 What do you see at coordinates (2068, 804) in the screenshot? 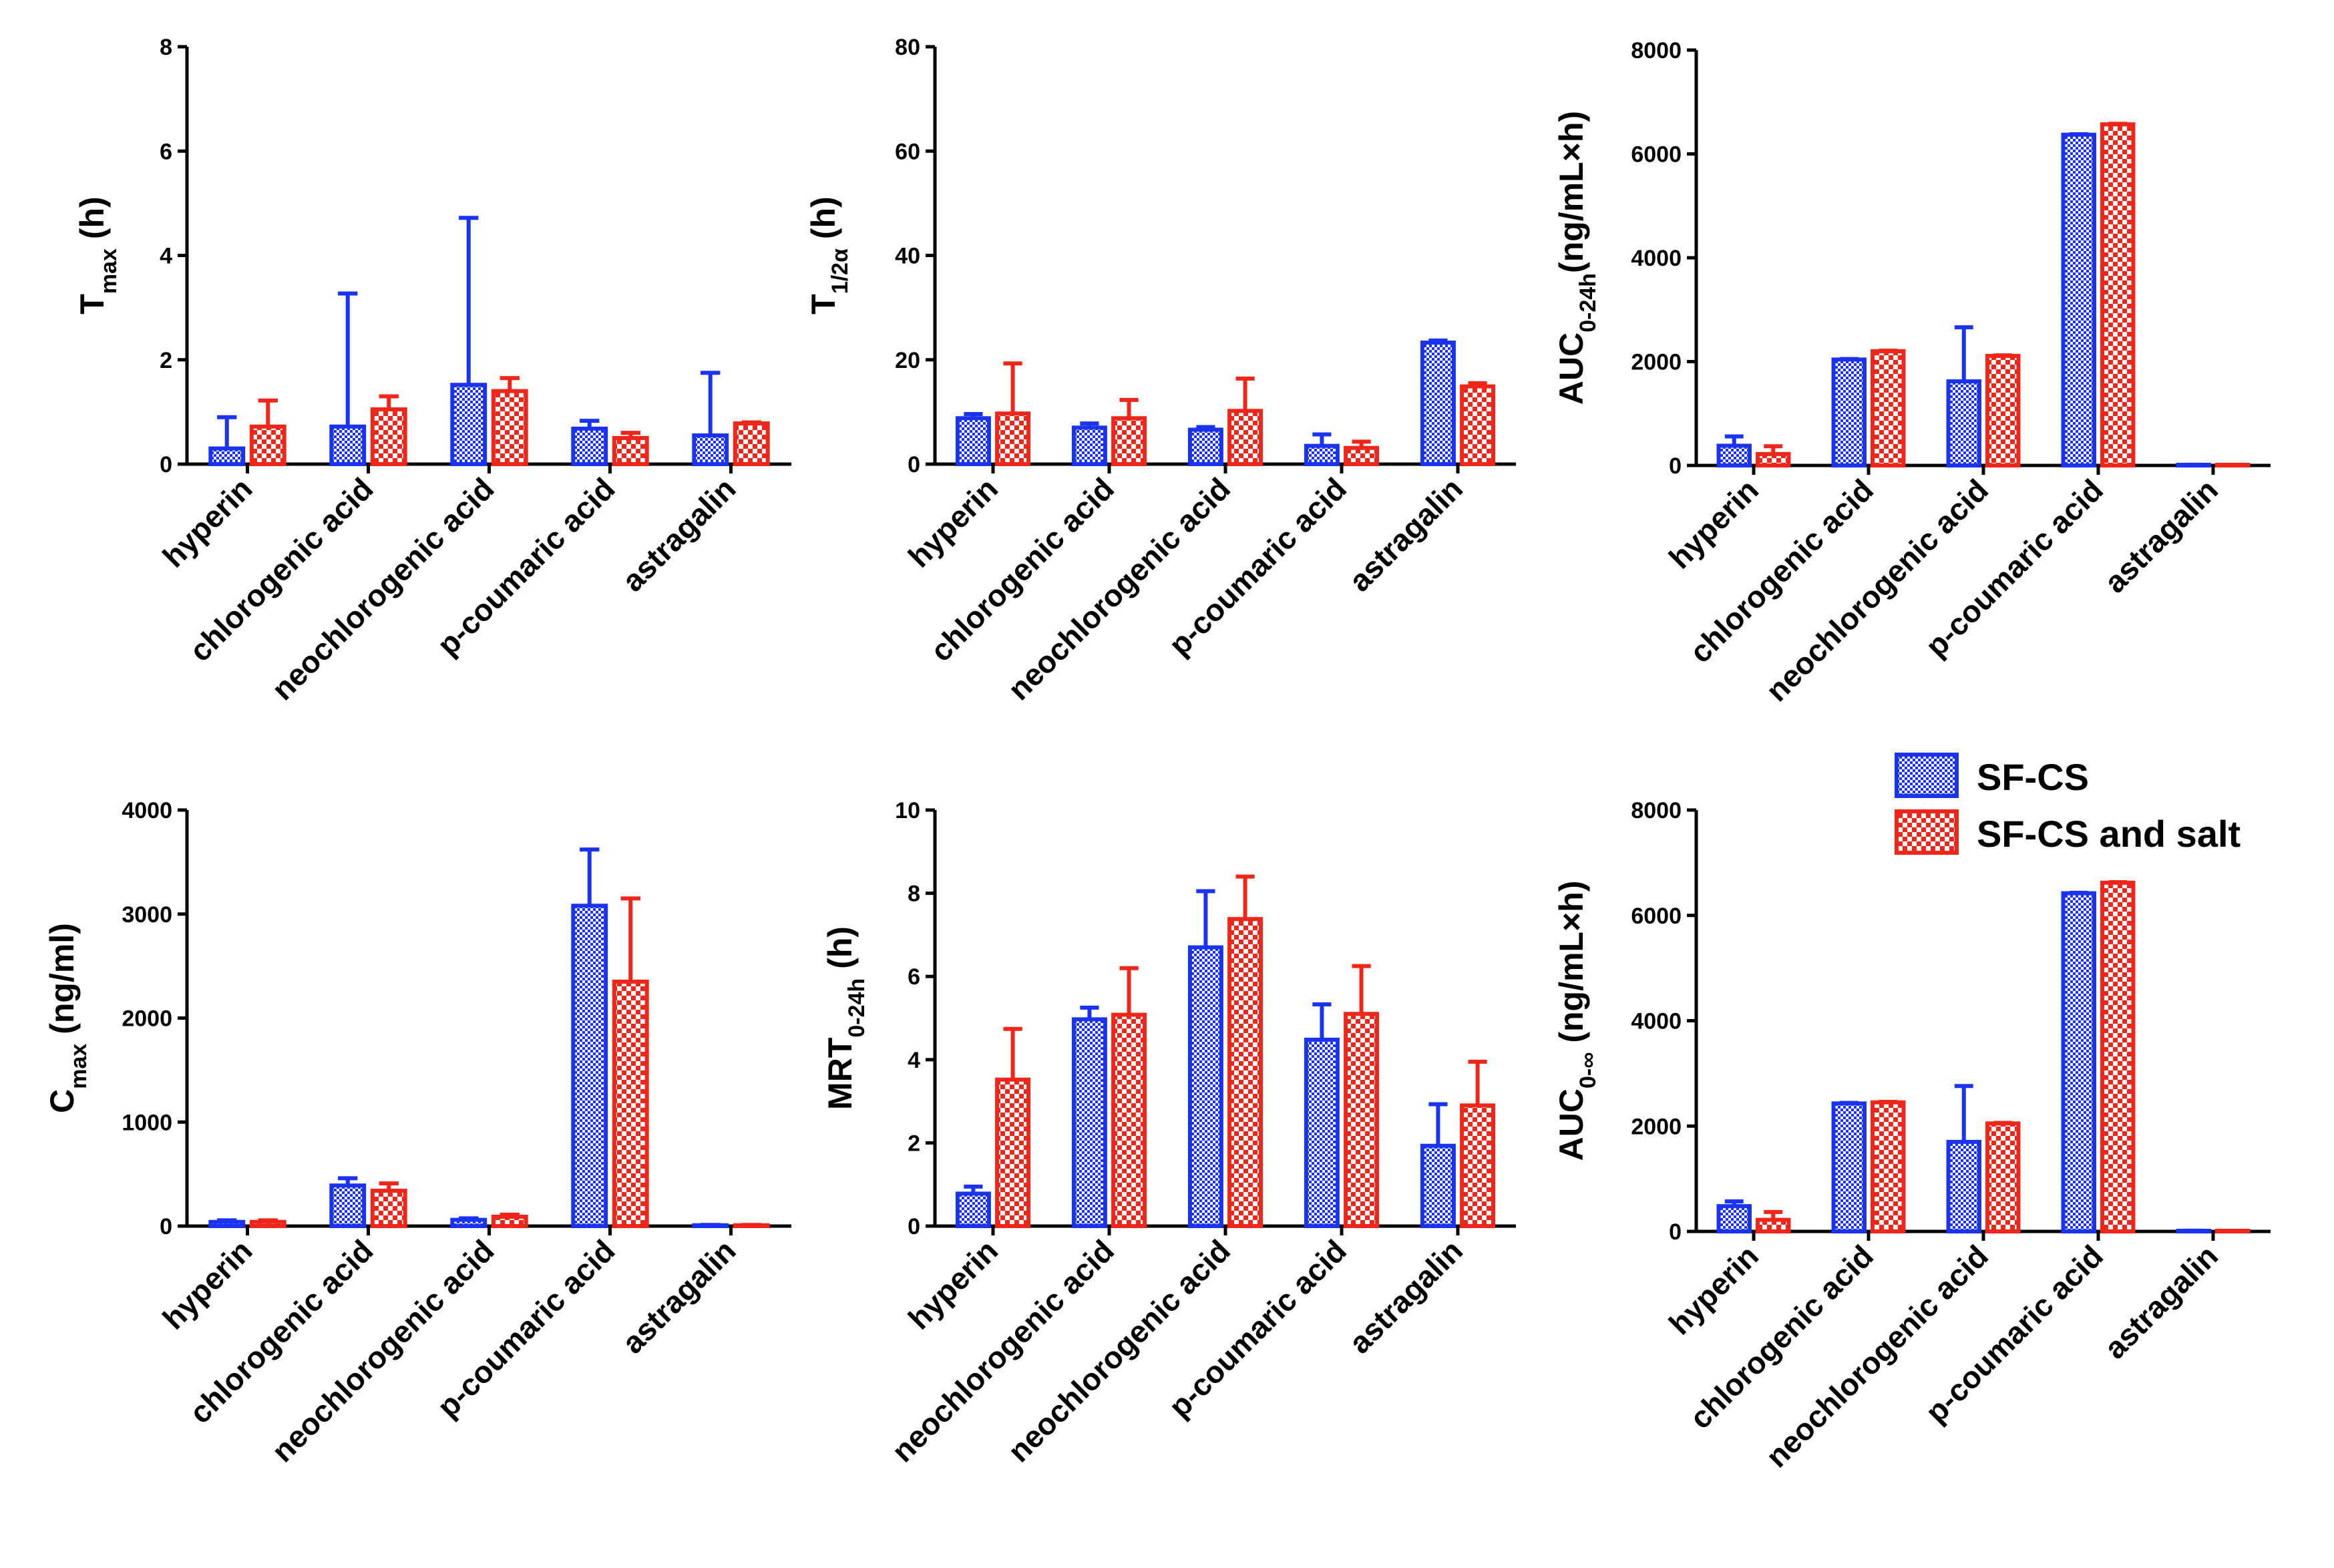
I see `legend: SF-CS SF-CS and salt` at bounding box center [2068, 804].